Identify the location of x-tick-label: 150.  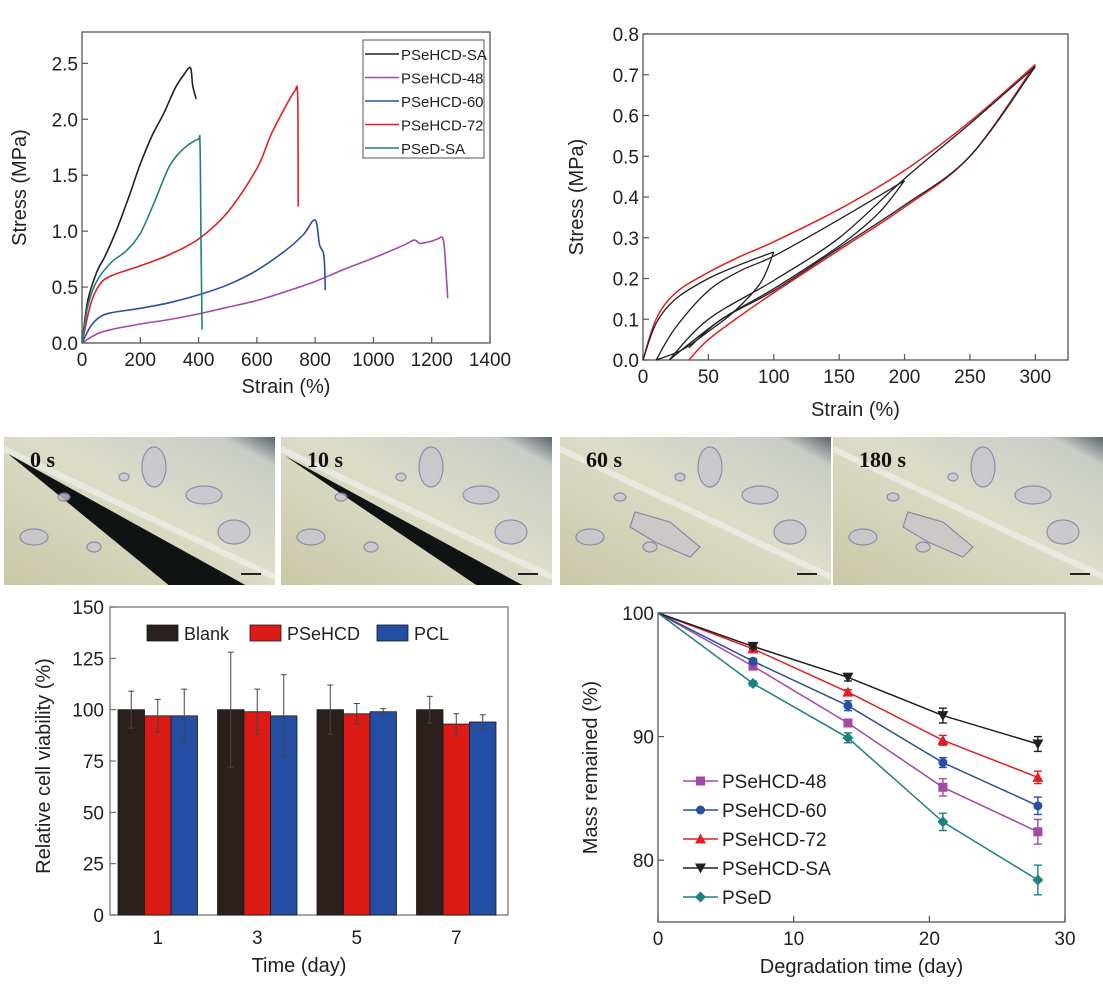
(839, 377).